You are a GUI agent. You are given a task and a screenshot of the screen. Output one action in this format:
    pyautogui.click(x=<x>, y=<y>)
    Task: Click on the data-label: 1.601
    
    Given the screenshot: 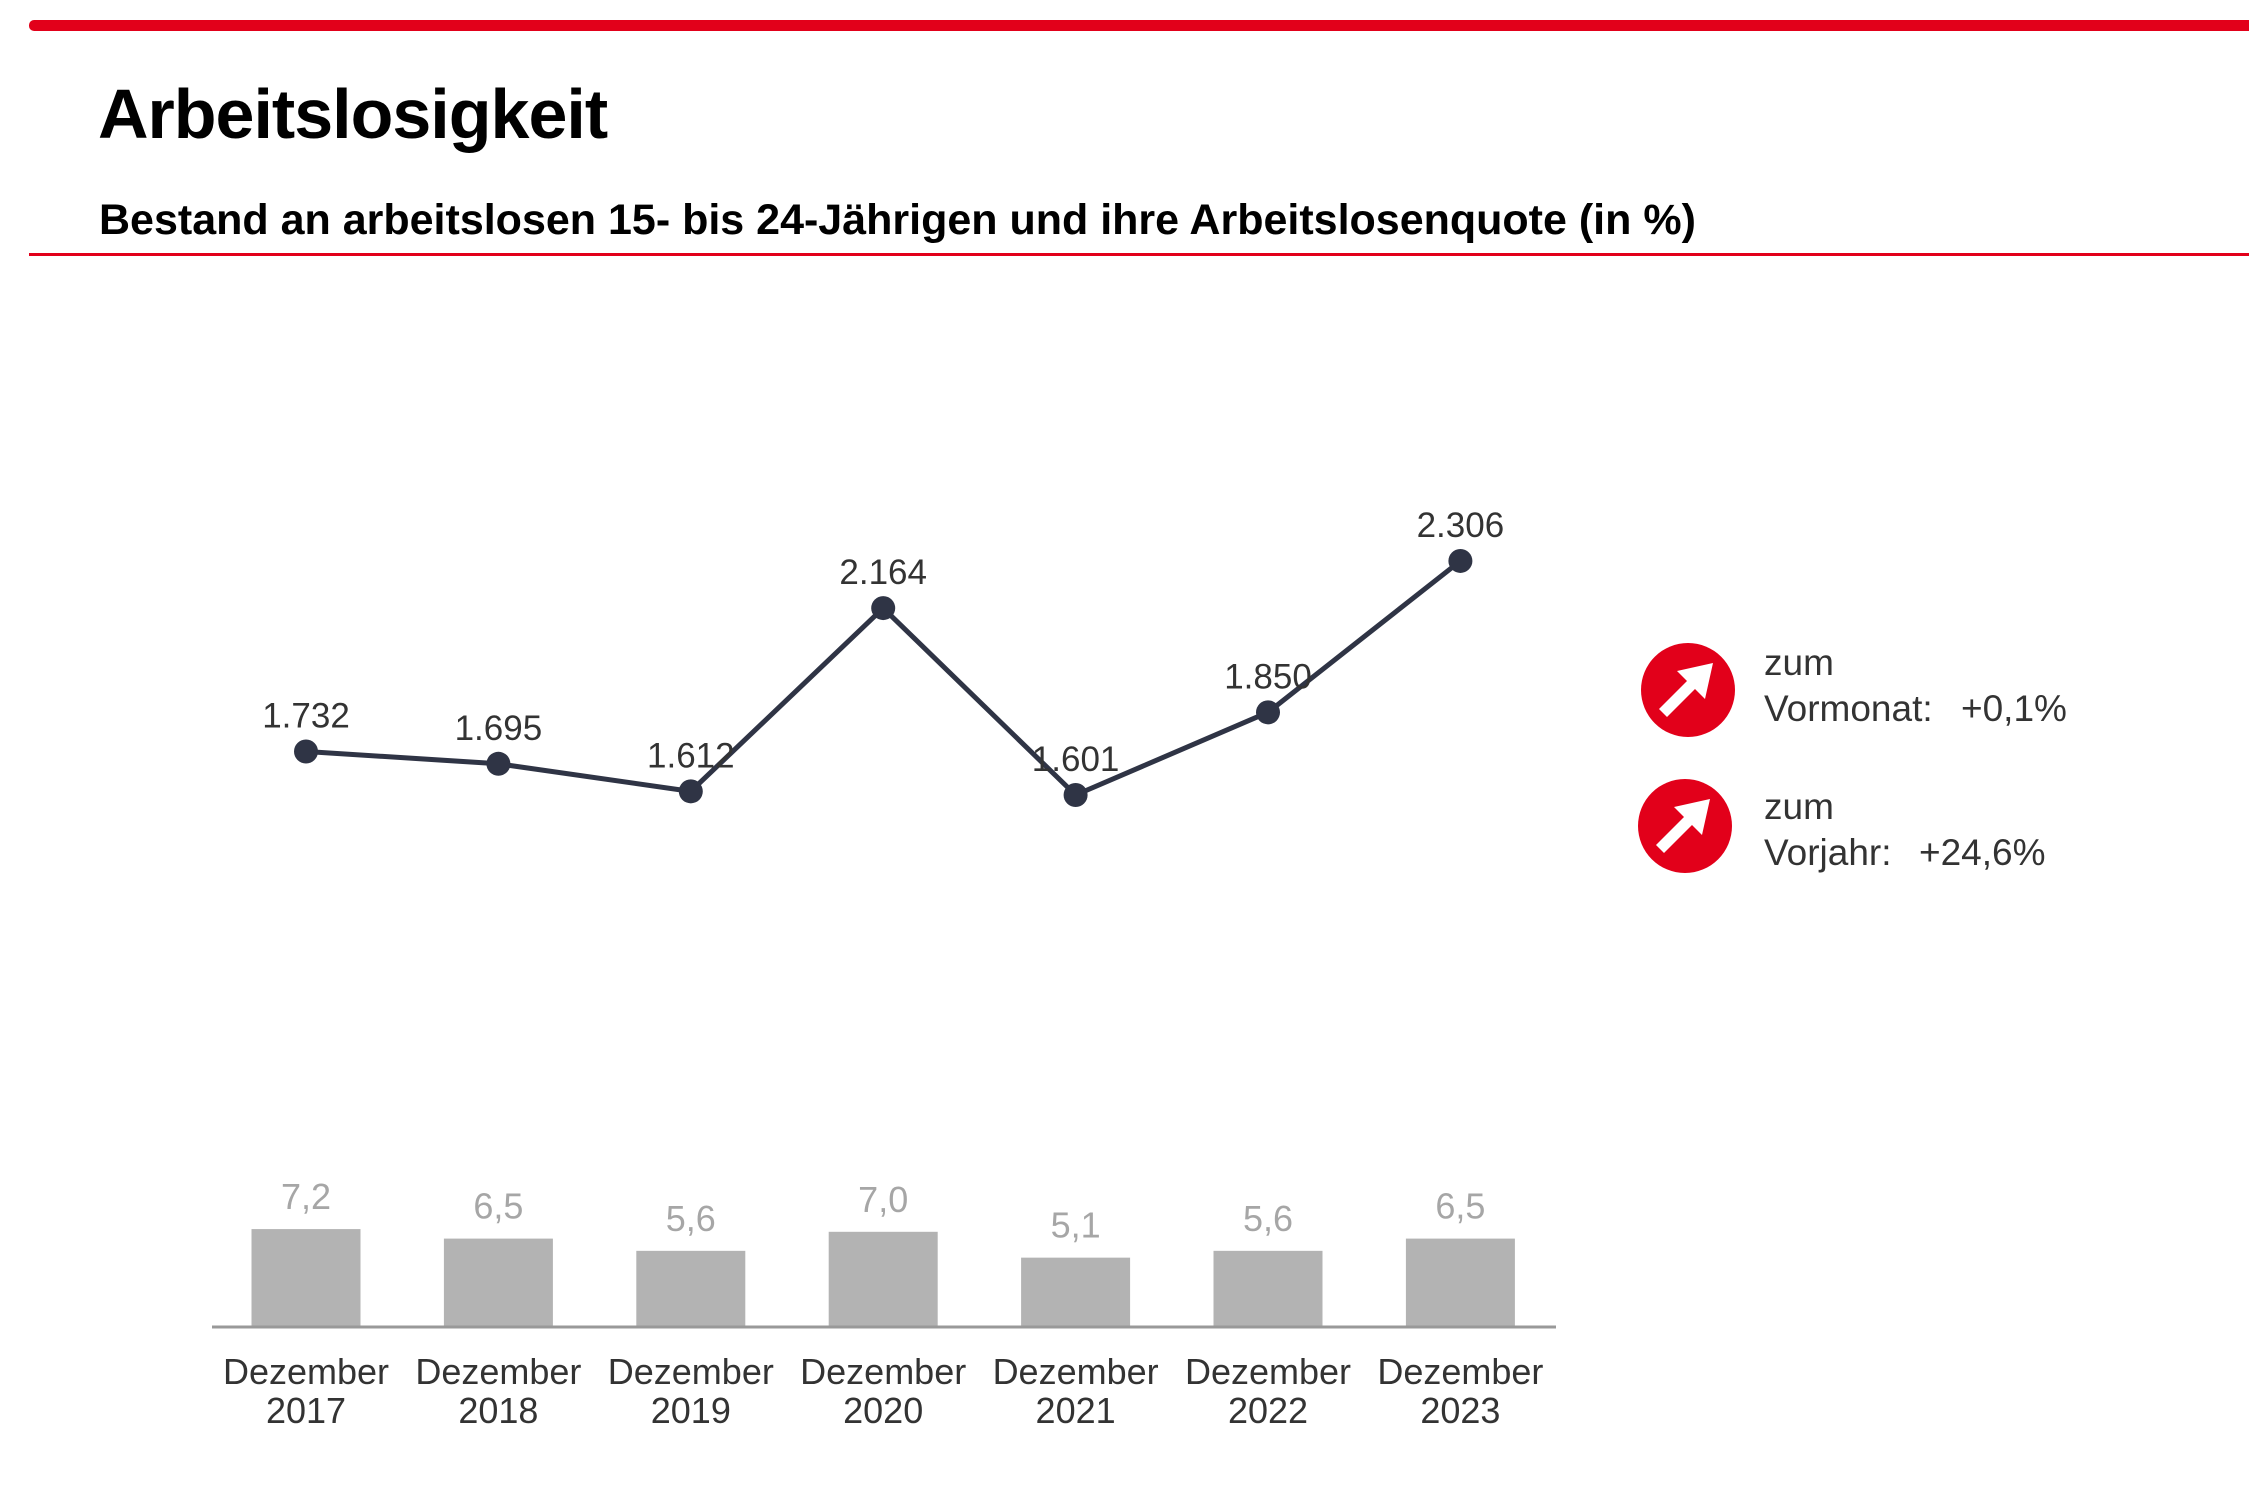 What is the action you would take?
    pyautogui.click(x=1076, y=759)
    